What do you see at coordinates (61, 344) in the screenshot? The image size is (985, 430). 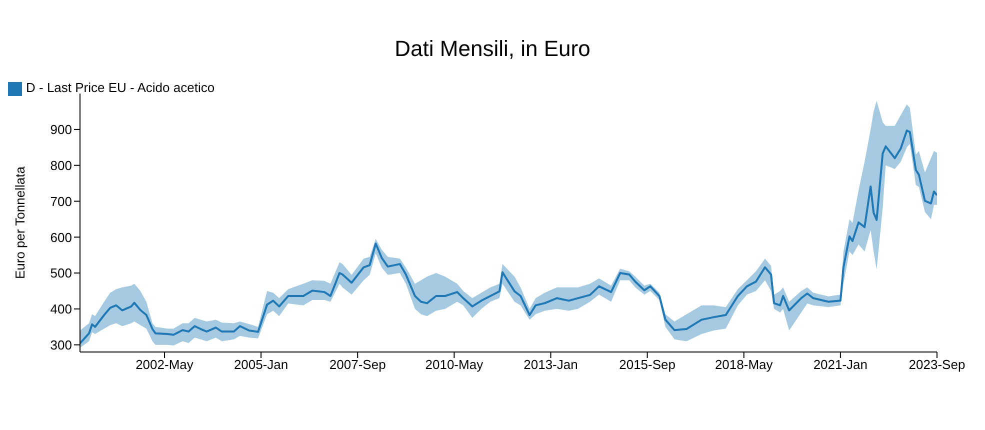 I see `y-tick-label: 300` at bounding box center [61, 344].